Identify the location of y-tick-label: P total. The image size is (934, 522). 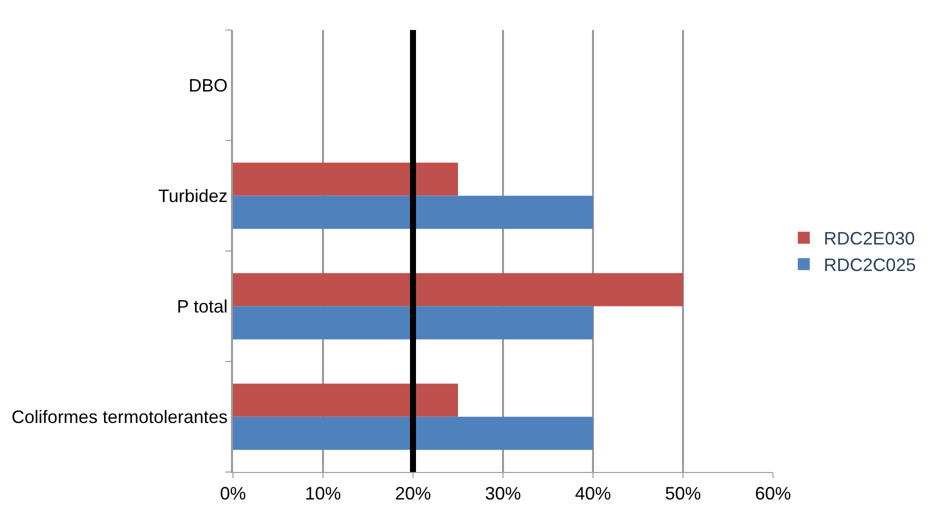
(202, 306).